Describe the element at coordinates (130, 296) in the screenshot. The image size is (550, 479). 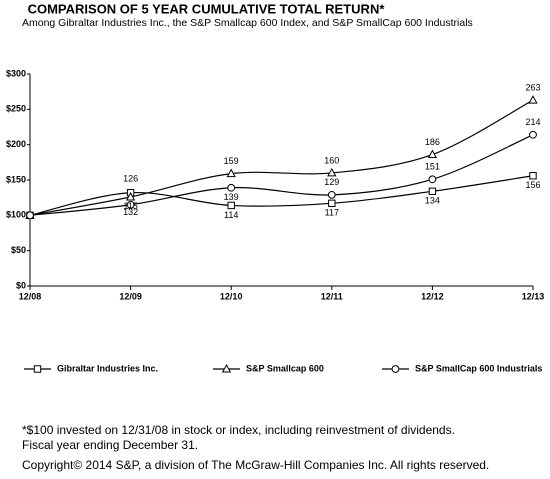
I see `x-tick-label: 12/09` at that location.